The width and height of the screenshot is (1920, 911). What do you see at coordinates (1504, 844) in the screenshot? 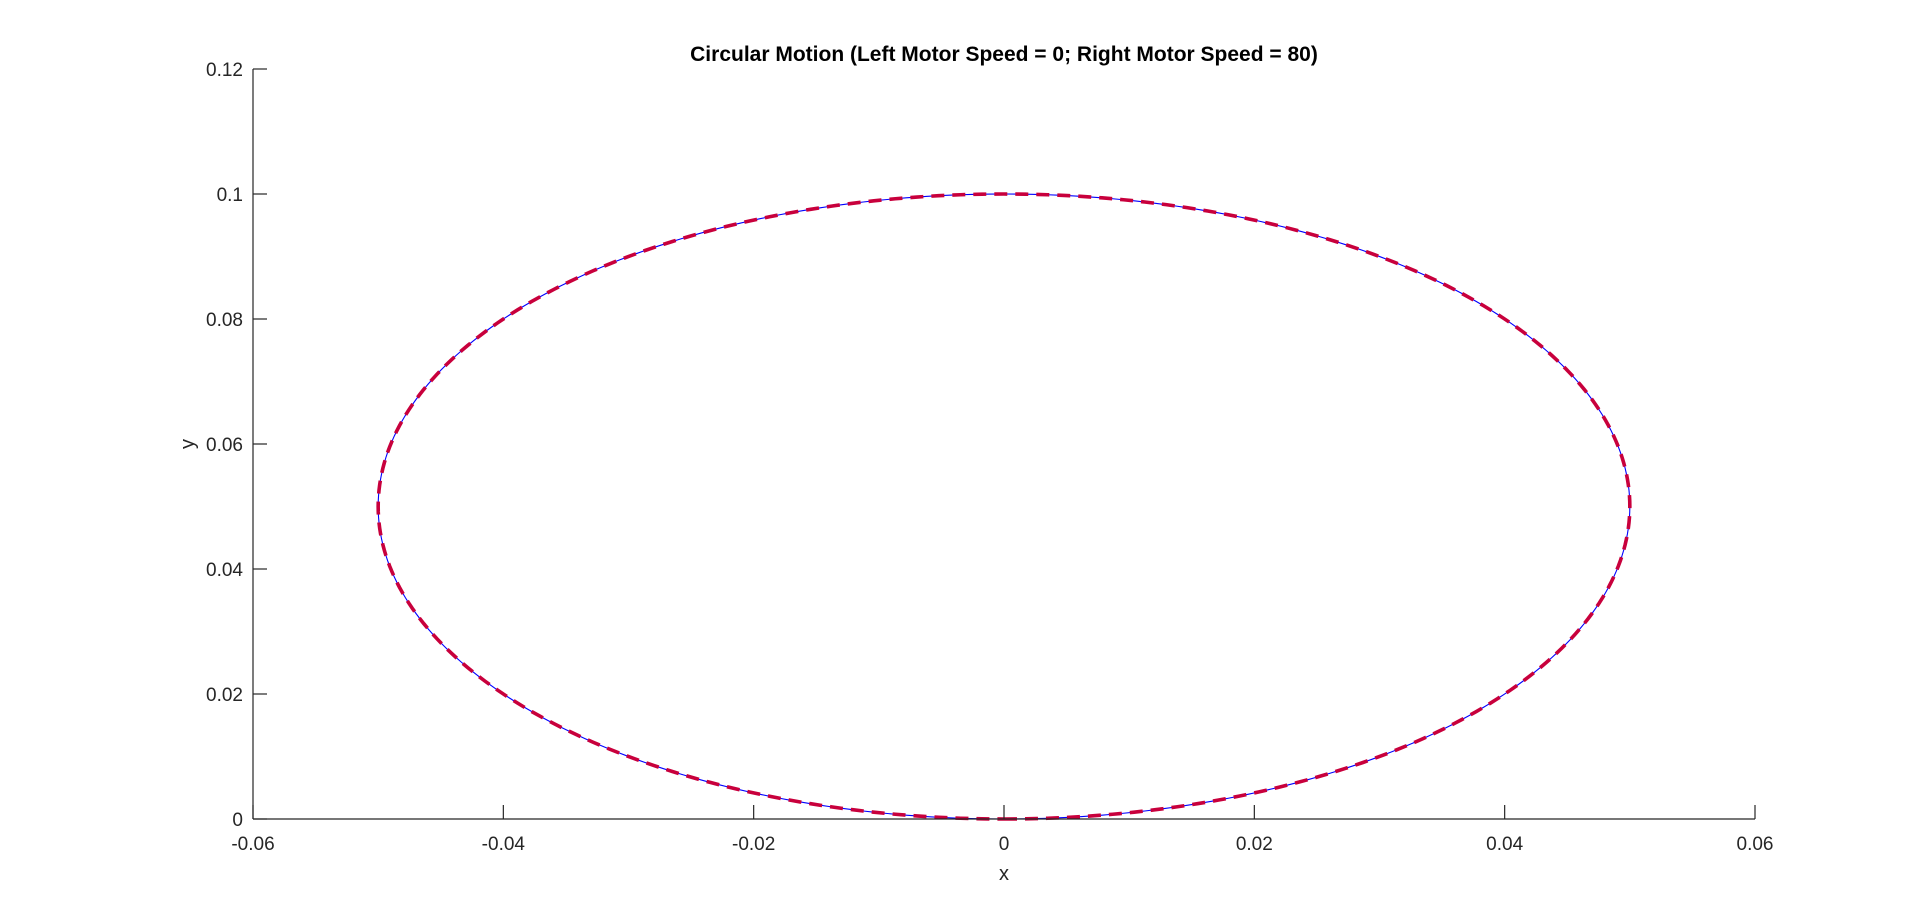
I see `x-tick-label: 0.04` at bounding box center [1504, 844].